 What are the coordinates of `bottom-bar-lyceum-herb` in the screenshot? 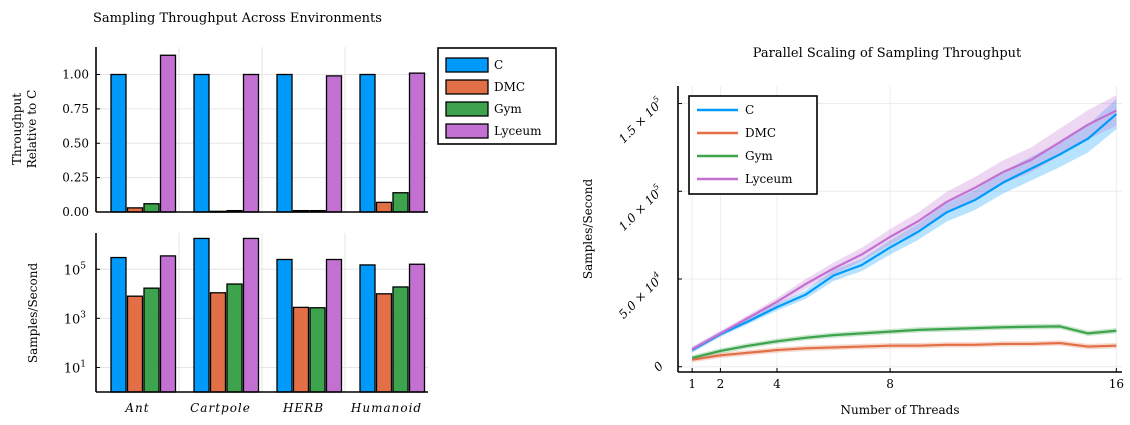 It's located at (334, 325).